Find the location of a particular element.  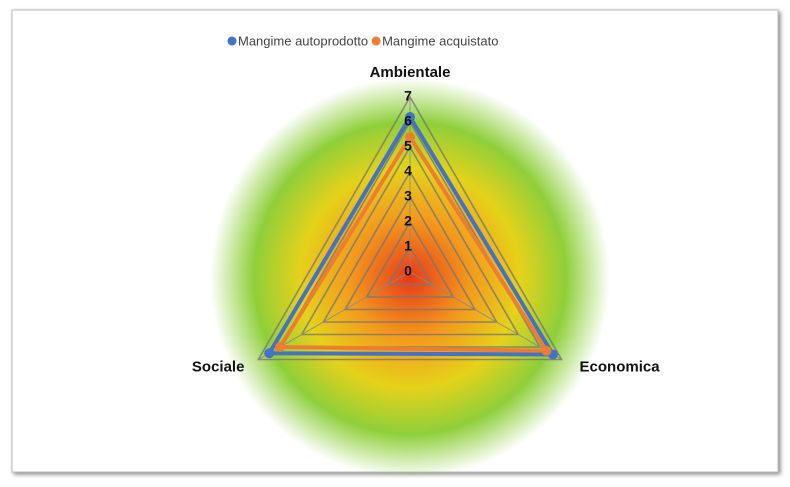

legend: Mangime autoprodotto Mangime acquistato is located at coordinates (362, 40).